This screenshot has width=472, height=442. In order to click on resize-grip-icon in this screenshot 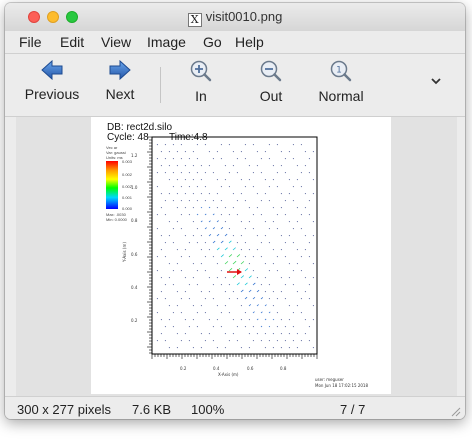, I will do `click(455, 411)`.